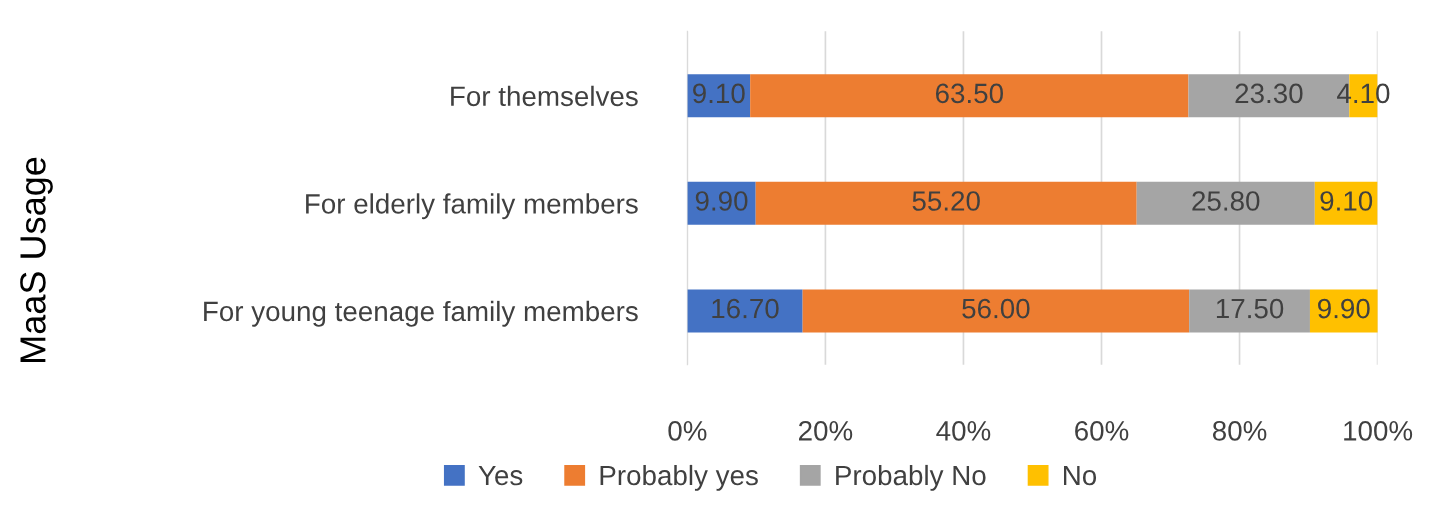 This screenshot has width=1441, height=521. What do you see at coordinates (1239, 430) in the screenshot?
I see `x-tick-label: 80%` at bounding box center [1239, 430].